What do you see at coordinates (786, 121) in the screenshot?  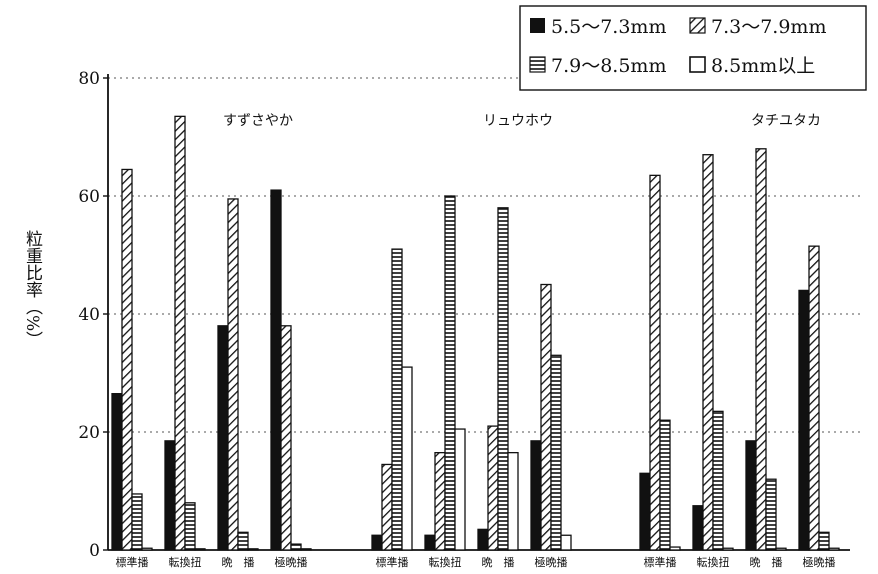 I see `group-title: タチユタカ` at bounding box center [786, 121].